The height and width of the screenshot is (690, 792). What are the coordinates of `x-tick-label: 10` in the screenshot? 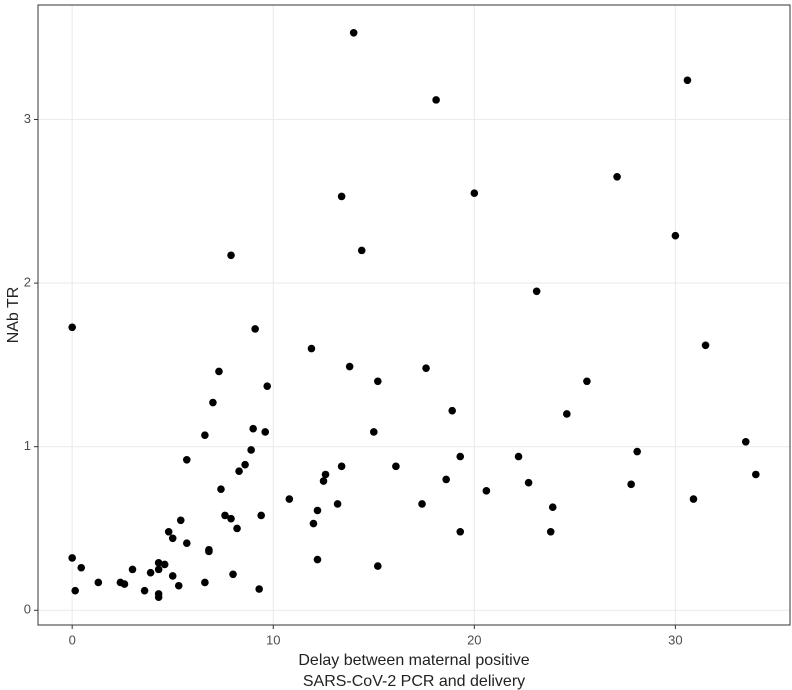 It's located at (273, 639).